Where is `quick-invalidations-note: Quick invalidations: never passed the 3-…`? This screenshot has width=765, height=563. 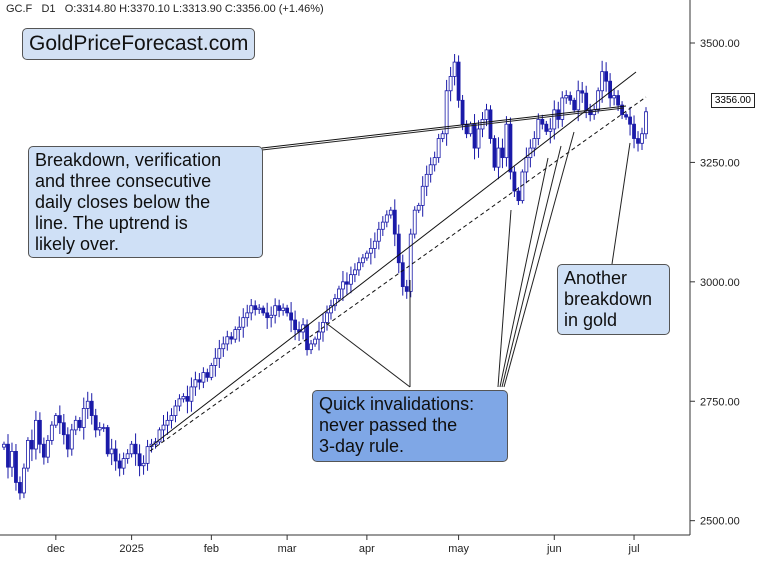
quick-invalidations-note: Quick invalidations: never passed the 3-… is located at coordinates (410, 426).